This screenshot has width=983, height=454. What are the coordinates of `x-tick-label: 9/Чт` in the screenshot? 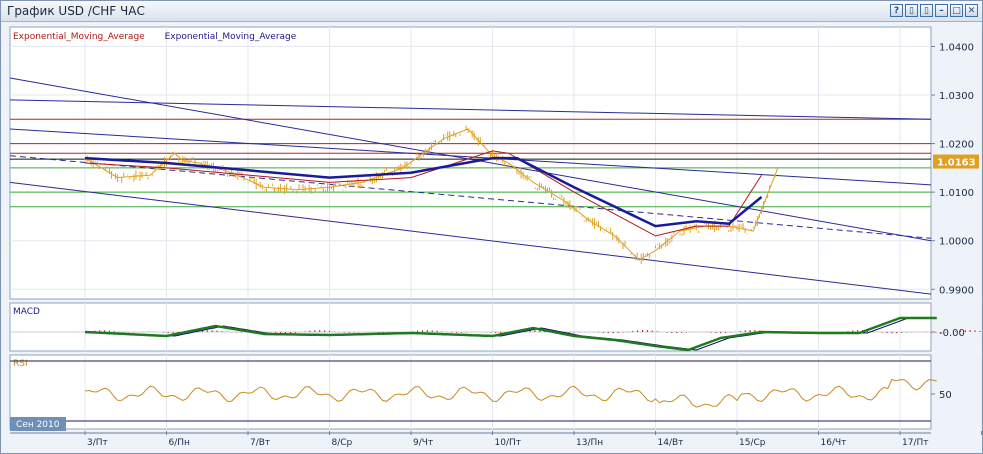 It's located at (423, 443).